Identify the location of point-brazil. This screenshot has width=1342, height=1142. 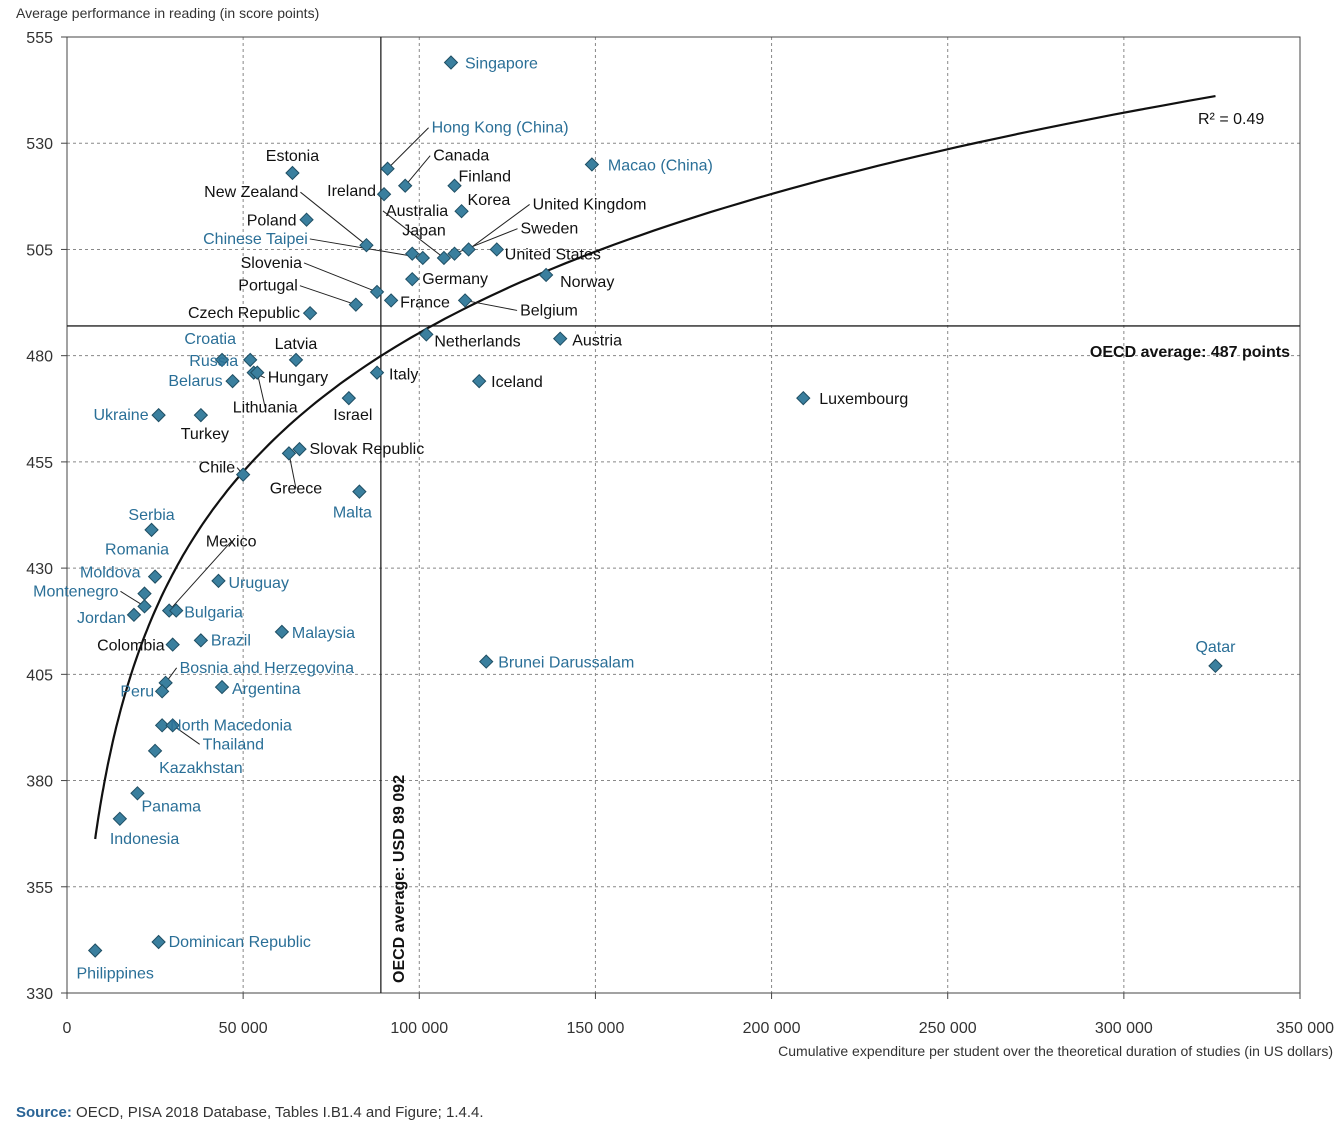
(201, 640).